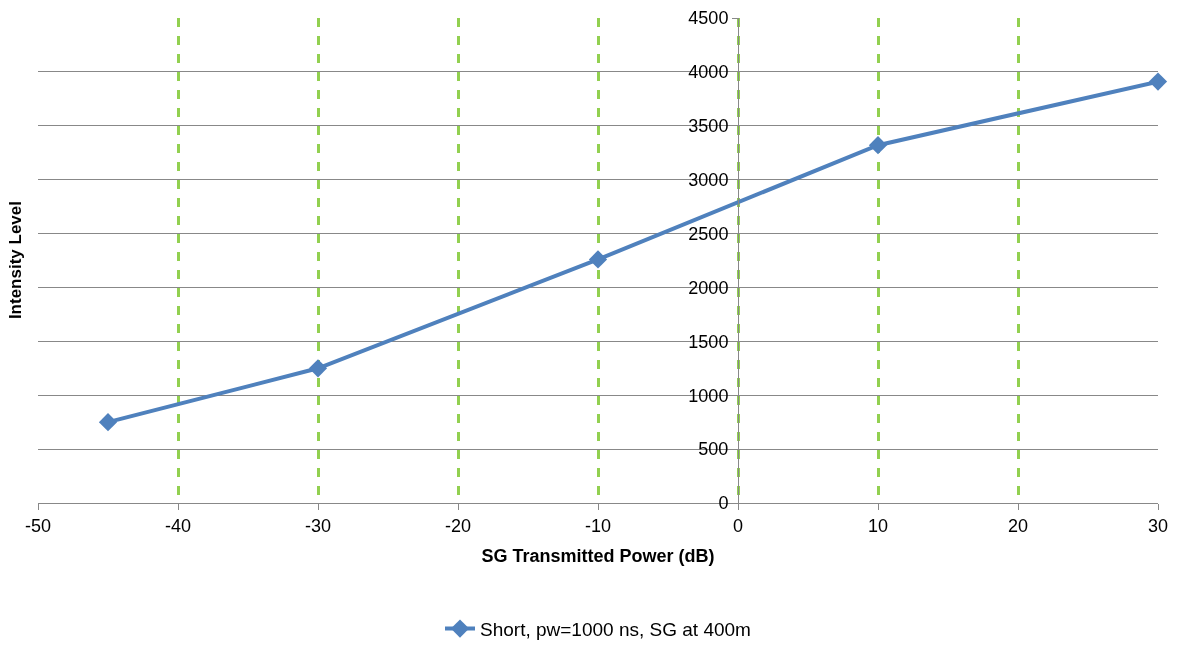 The image size is (1180, 663). Describe the element at coordinates (878, 525) in the screenshot. I see `x-tick-label: 10` at that location.